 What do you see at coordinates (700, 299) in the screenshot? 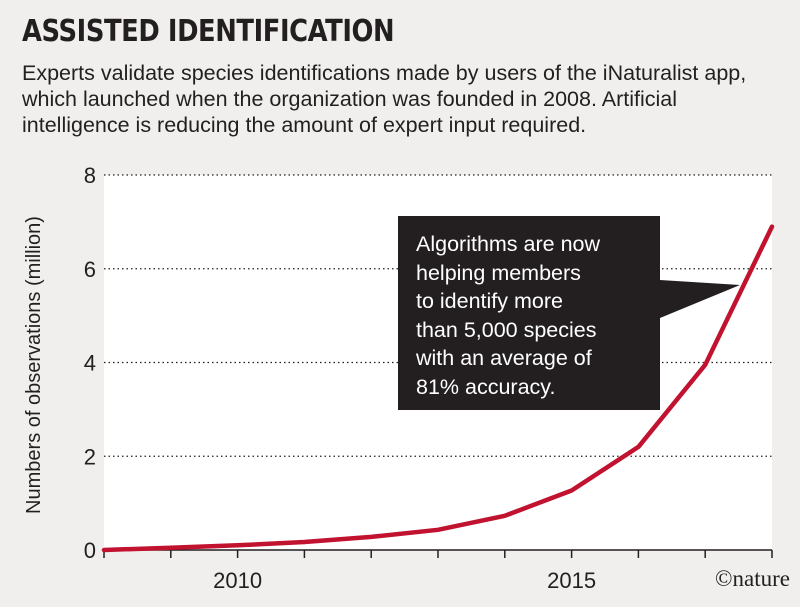
I see `callout-pointer` at bounding box center [700, 299].